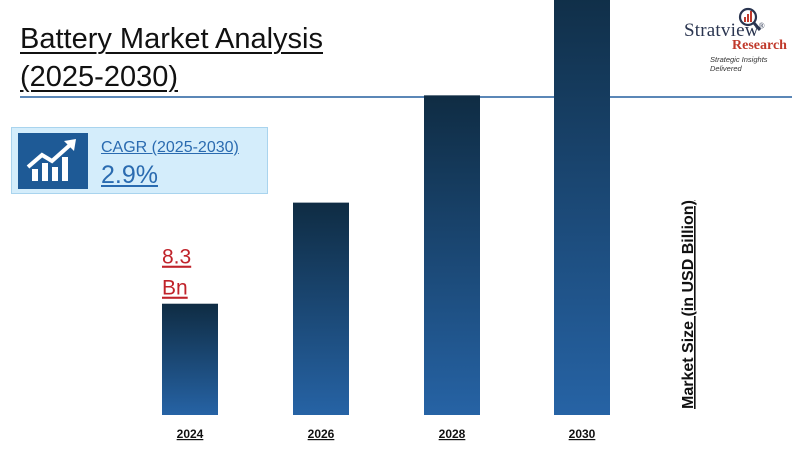 This screenshot has height=450, width=800. I want to click on x-tick-2026: 2026, so click(321, 434).